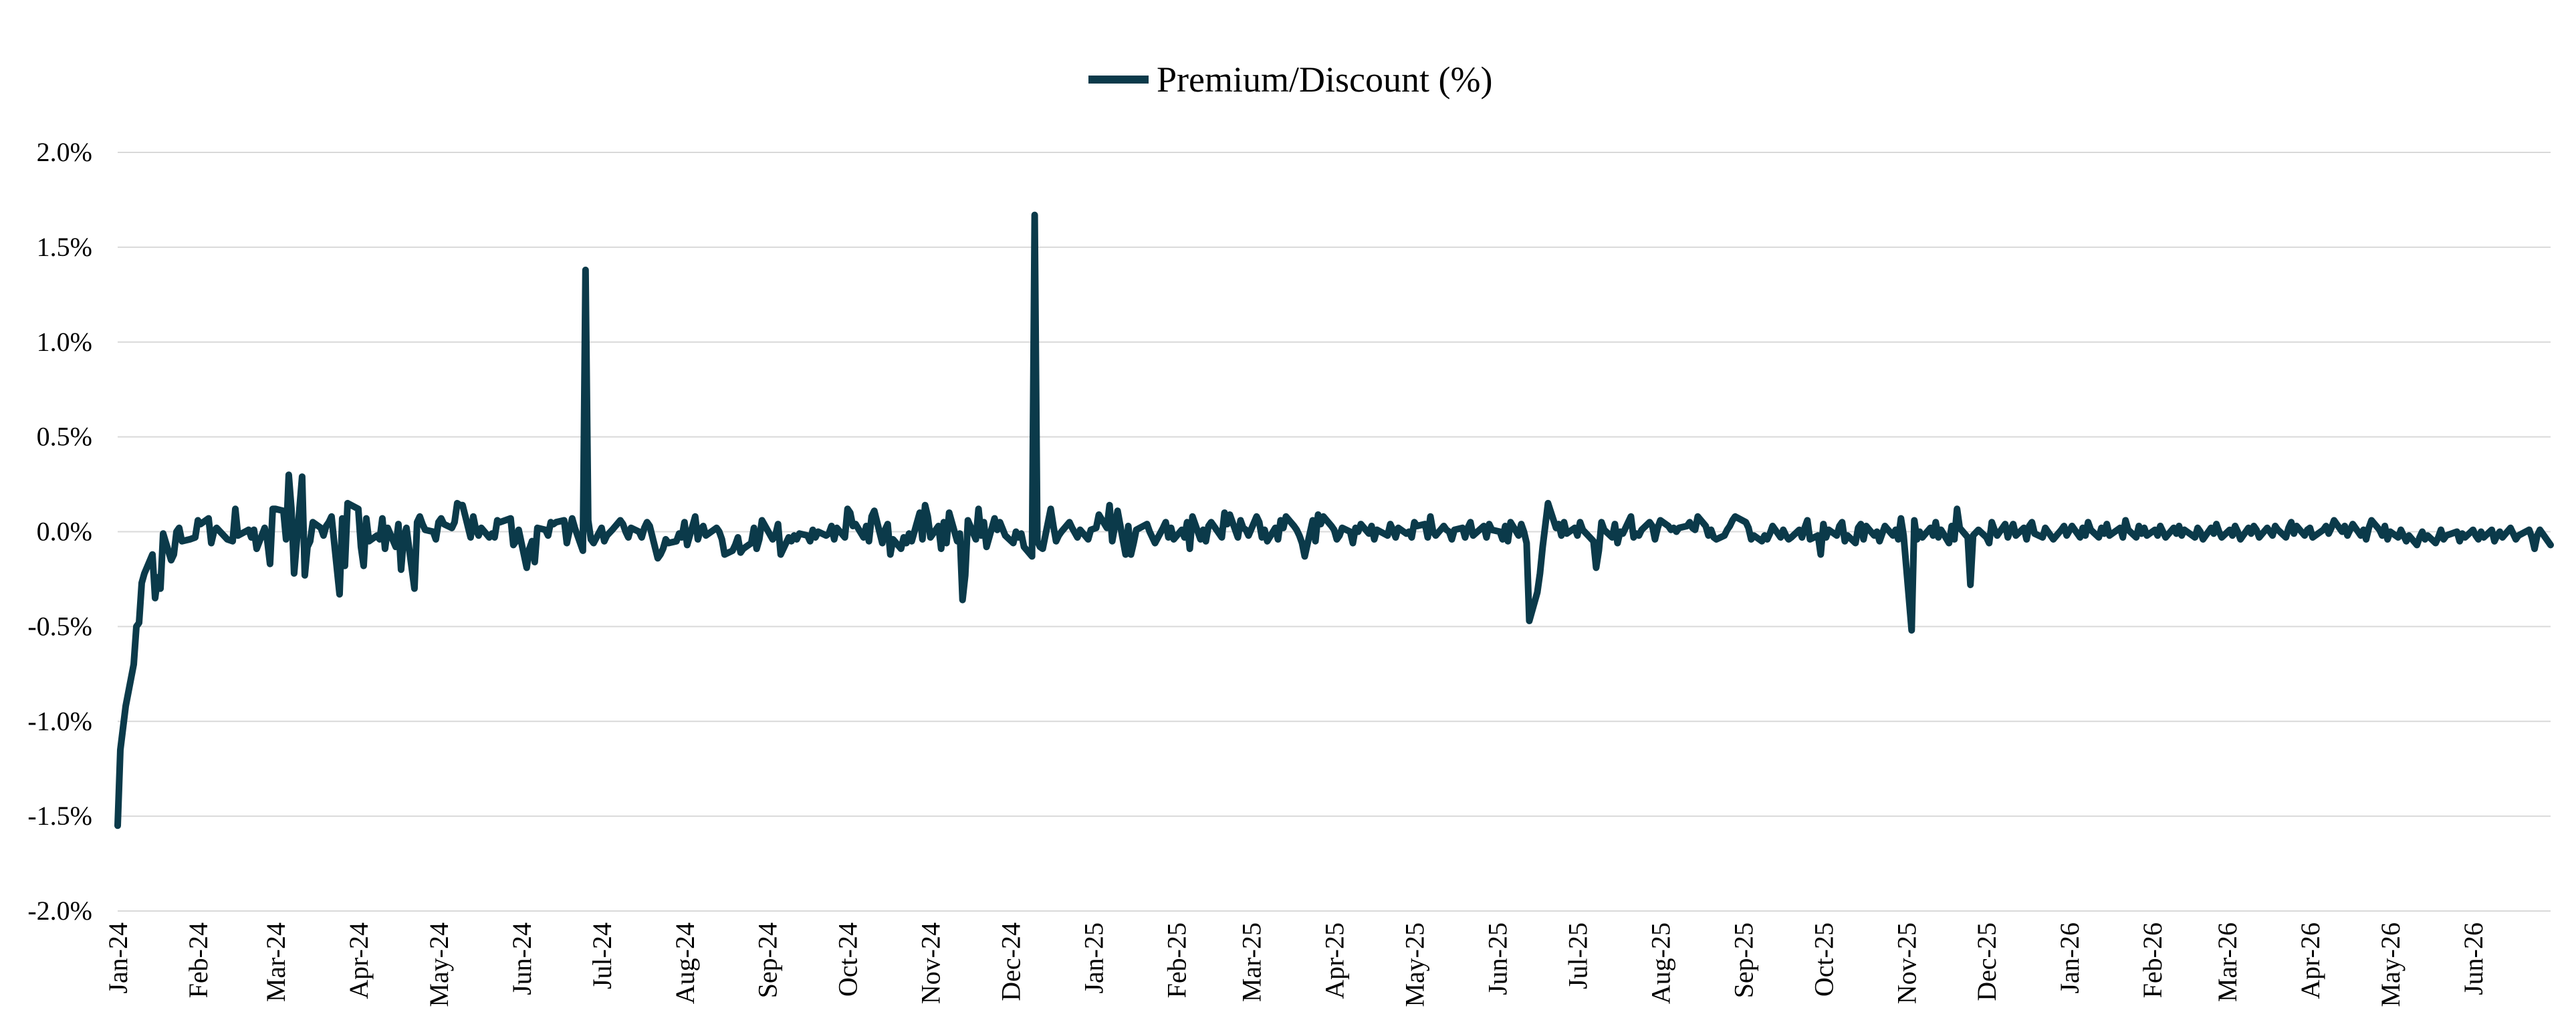  What do you see at coordinates (2310, 960) in the screenshot?
I see `x-tick-label: Apr-26` at bounding box center [2310, 960].